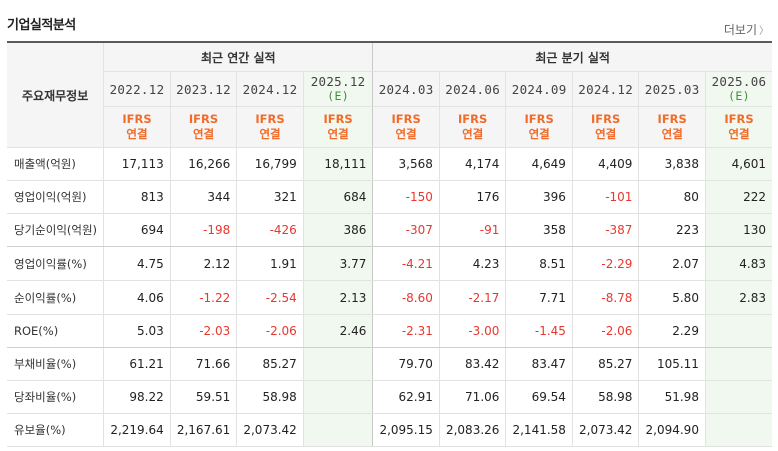  What do you see at coordinates (406, 263) in the screenshot?
I see `table-cell: -4.21` at bounding box center [406, 263].